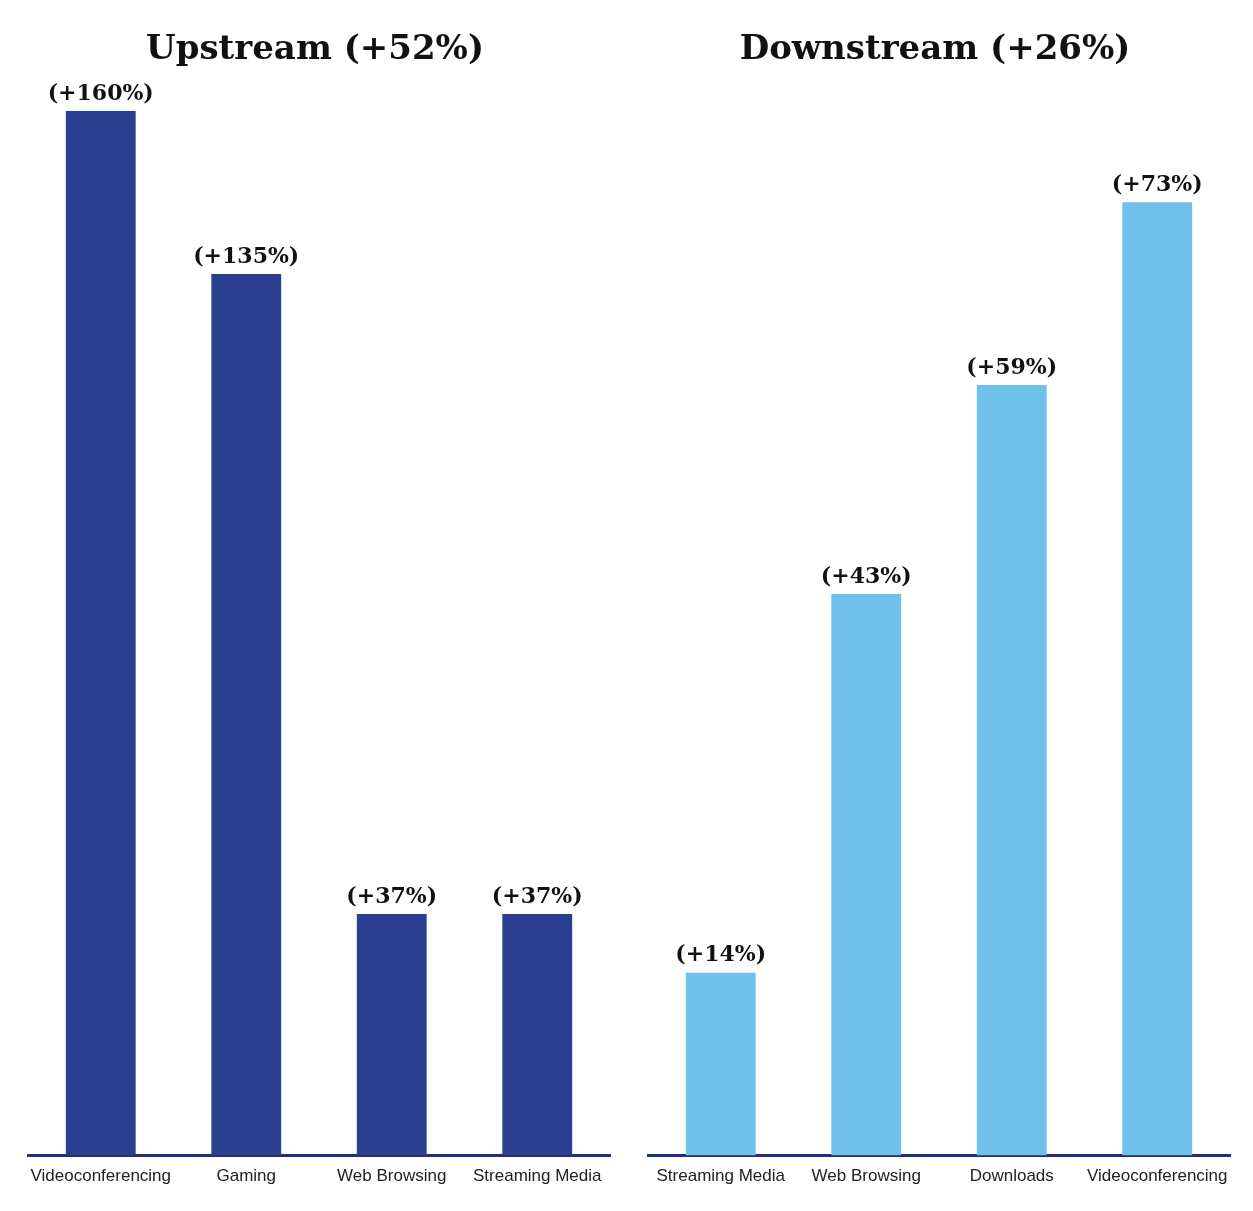  Describe the element at coordinates (935, 47) in the screenshot. I see `chart-title: Downstream (+26%)` at that location.